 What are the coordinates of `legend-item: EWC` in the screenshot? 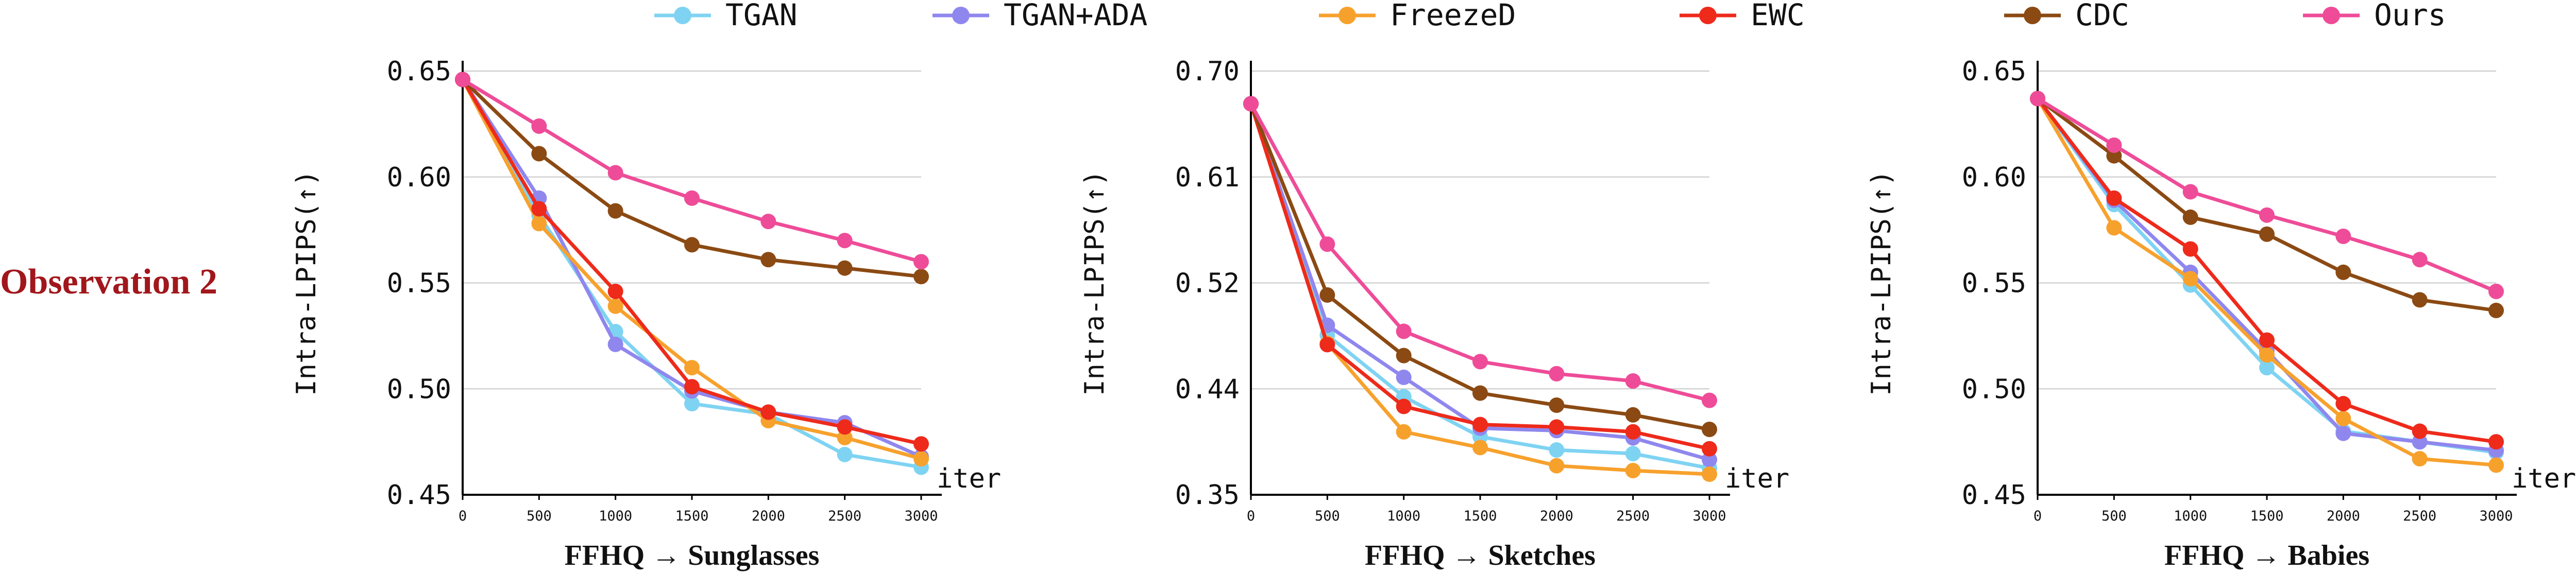 It's located at (1742, 16).